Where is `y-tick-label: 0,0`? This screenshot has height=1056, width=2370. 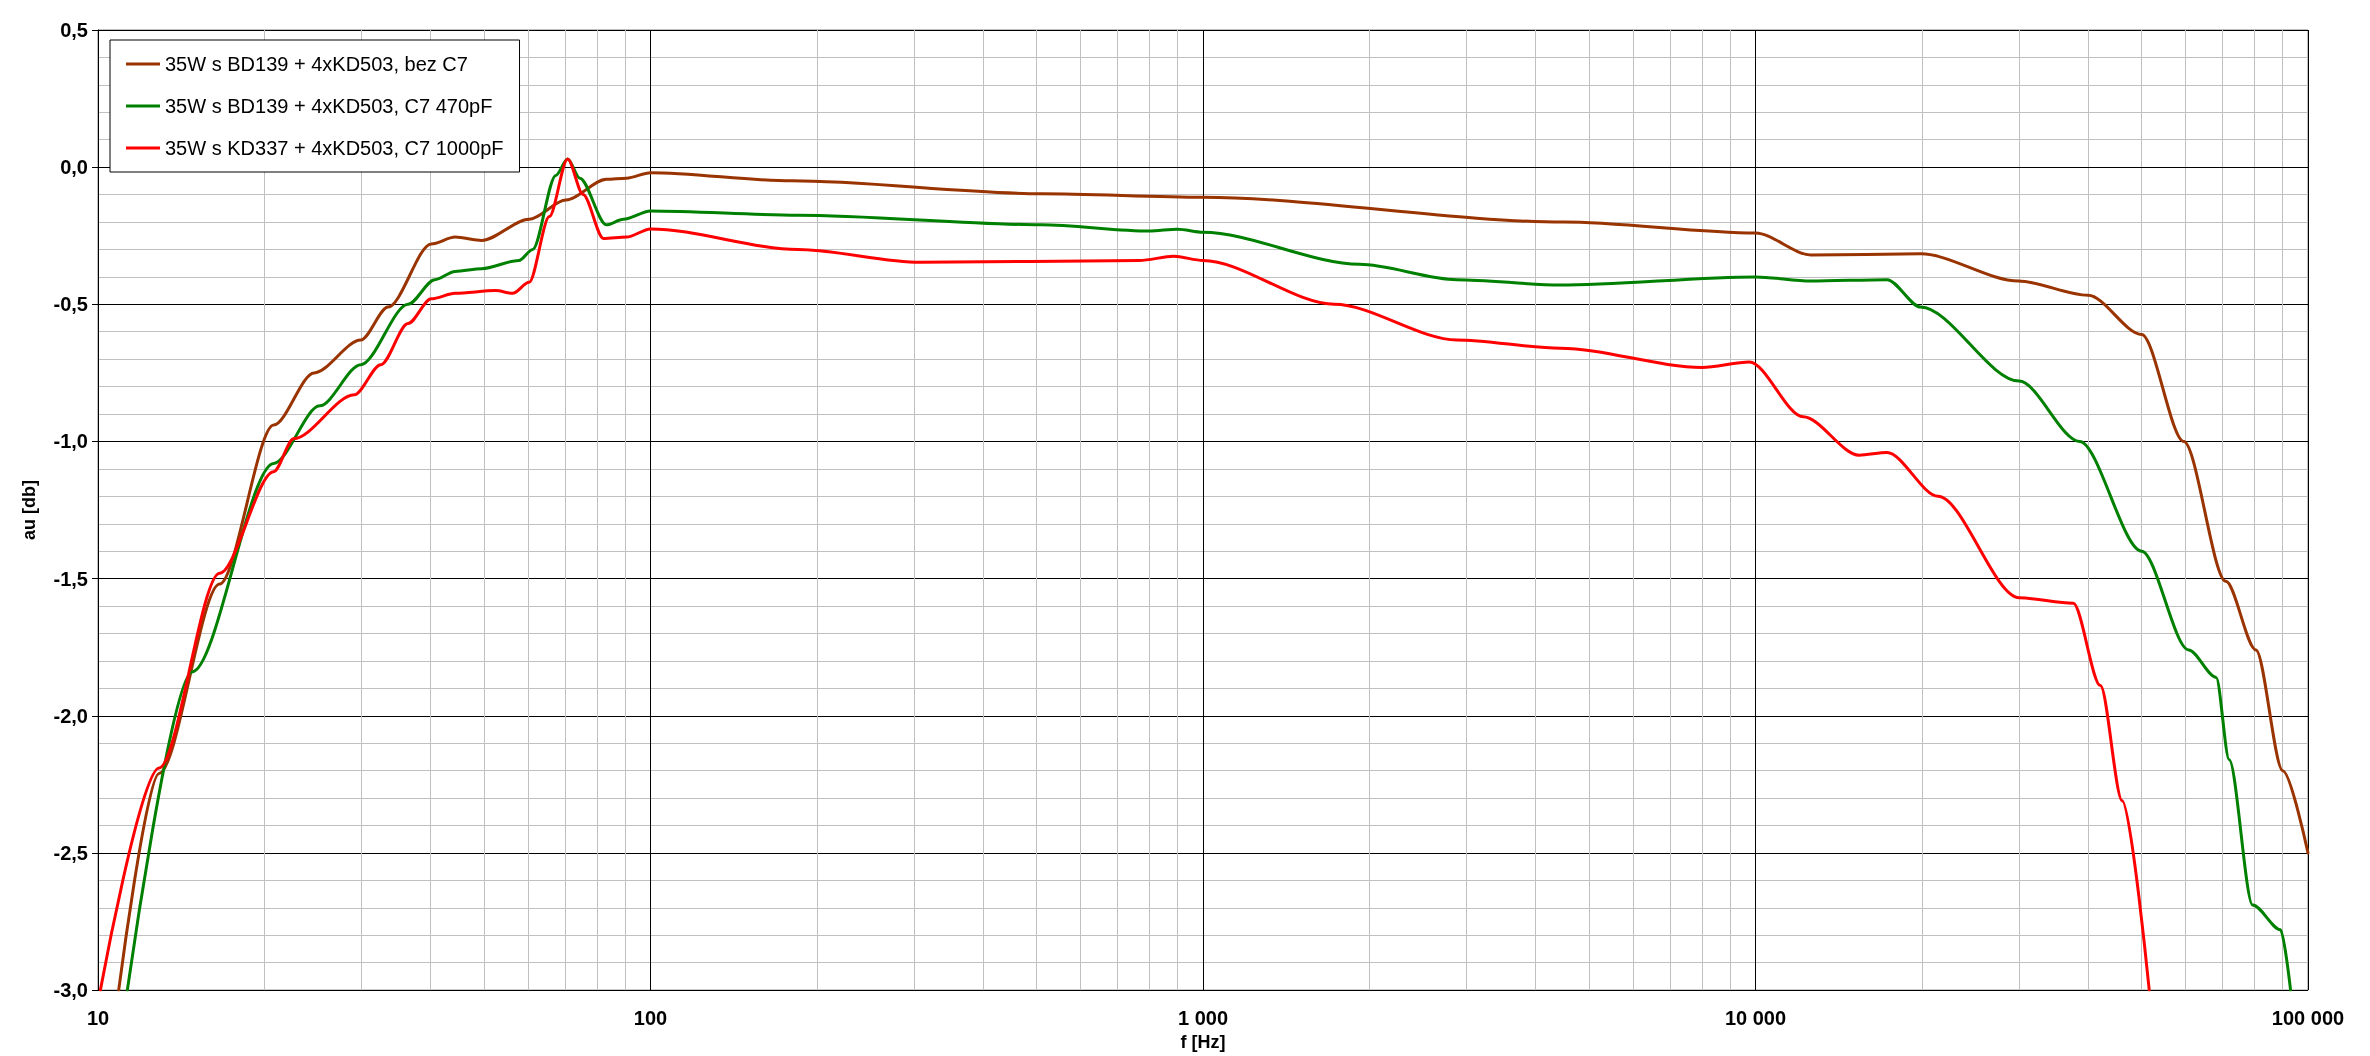 y-tick-label: 0,0 is located at coordinates (74, 167).